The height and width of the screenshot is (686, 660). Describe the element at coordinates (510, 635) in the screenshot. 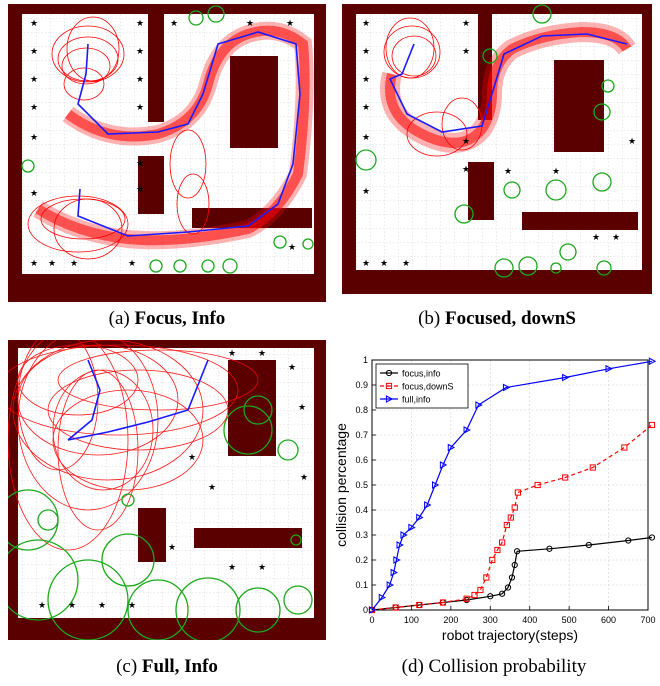

I see `x-axis-label: robot trajectory(steps)` at that location.